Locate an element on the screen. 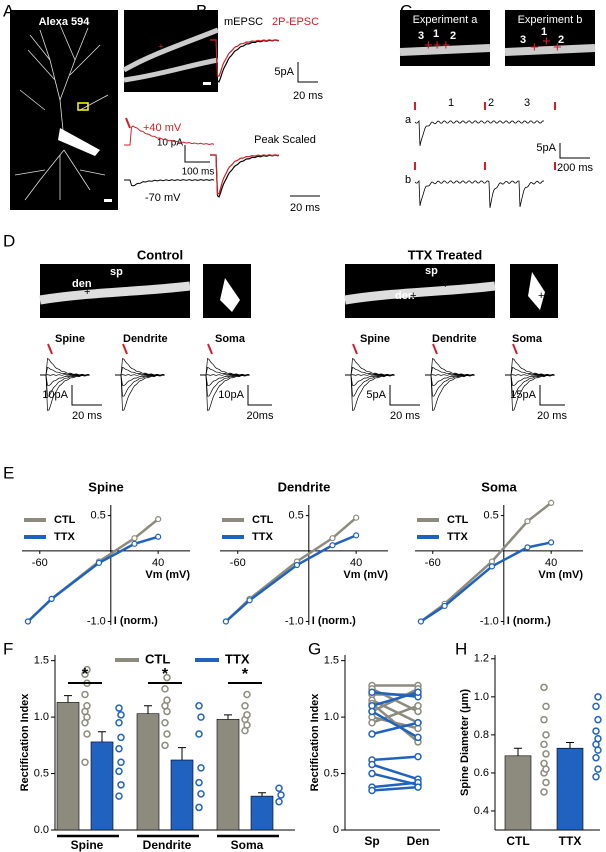  image-label: den is located at coordinates (405, 296).